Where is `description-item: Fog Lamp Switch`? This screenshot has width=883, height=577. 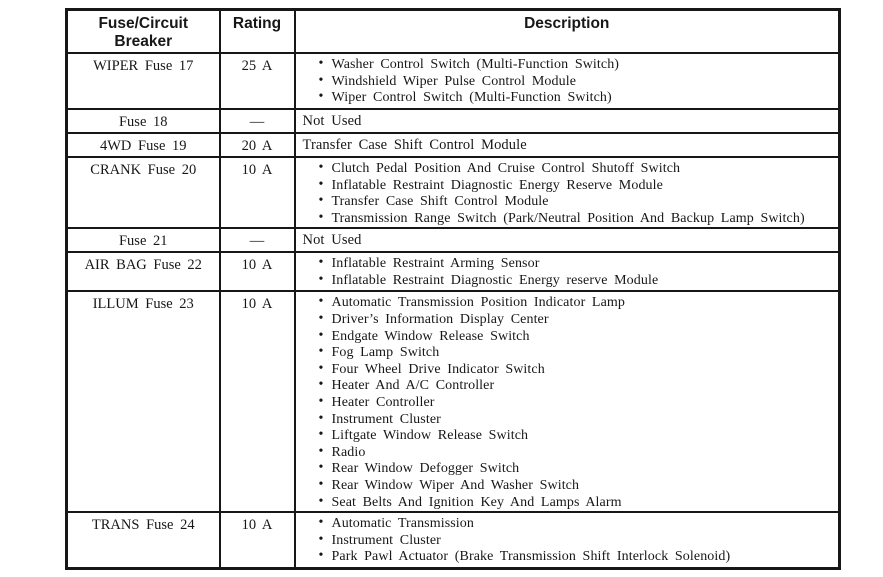 description-item: Fog Lamp Switch is located at coordinates (566, 353).